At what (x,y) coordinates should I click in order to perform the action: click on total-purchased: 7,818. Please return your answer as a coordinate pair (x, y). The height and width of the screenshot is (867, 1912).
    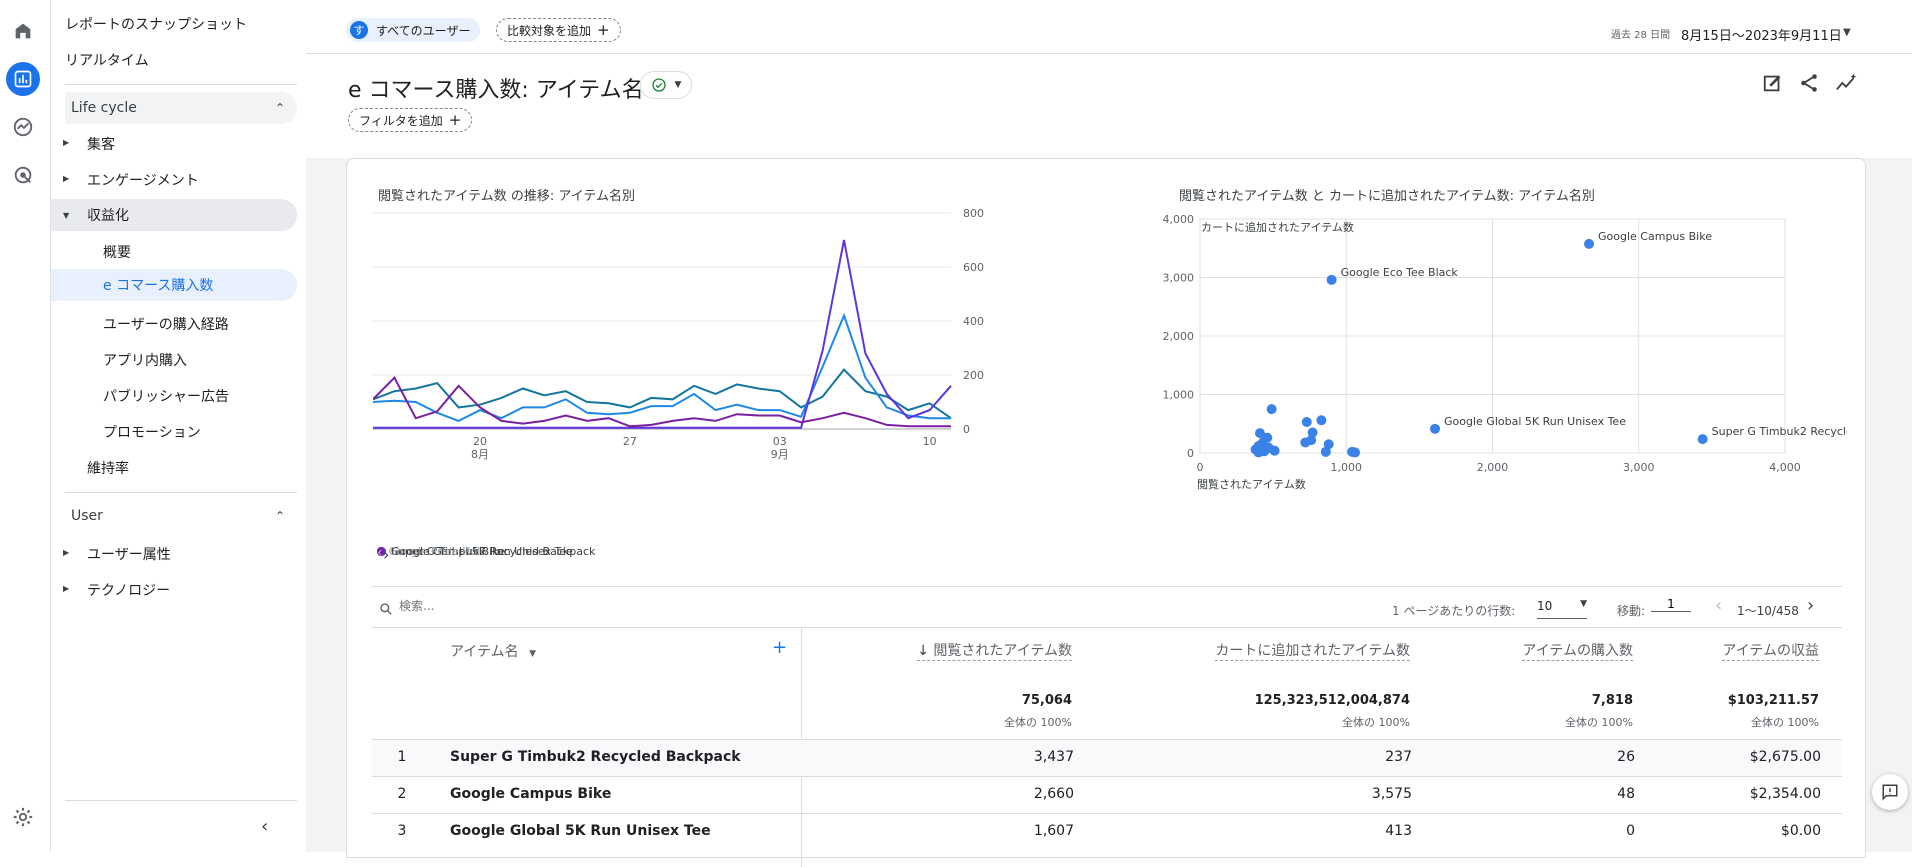
    Looking at the image, I should click on (1612, 700).